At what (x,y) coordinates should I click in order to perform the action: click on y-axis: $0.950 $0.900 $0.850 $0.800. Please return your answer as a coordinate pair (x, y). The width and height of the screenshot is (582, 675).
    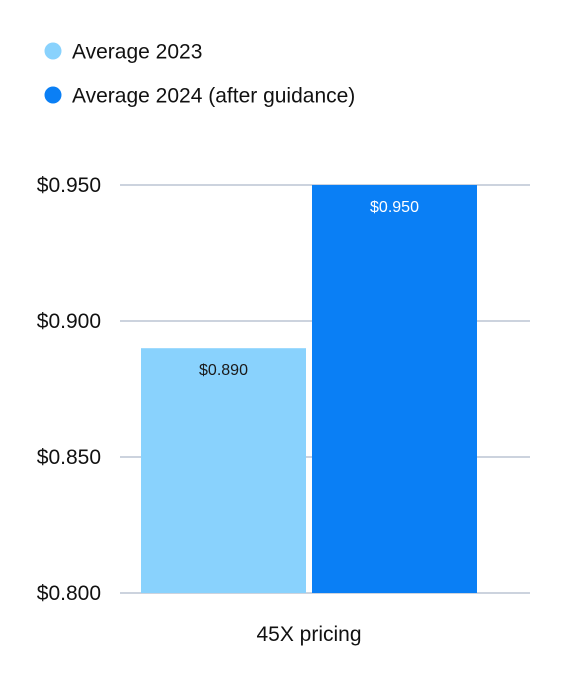
    Looking at the image, I should click on (69, 389).